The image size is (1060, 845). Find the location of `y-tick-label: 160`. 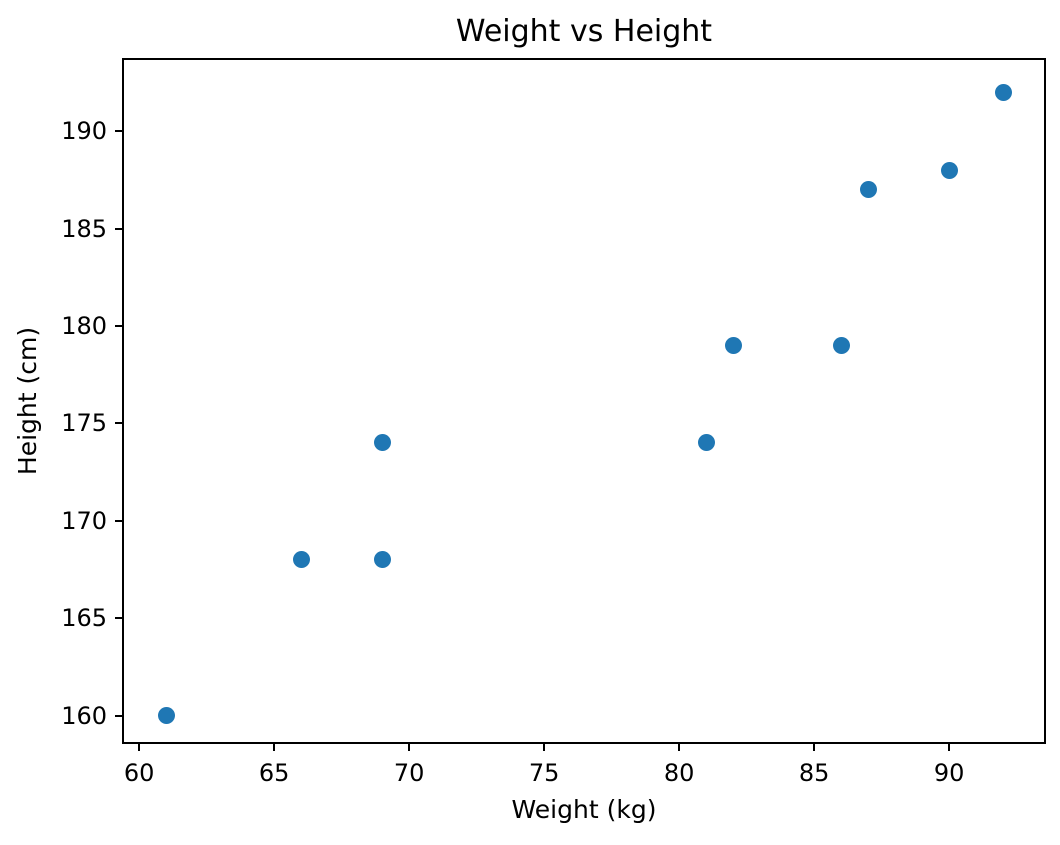

y-tick-label: 160 is located at coordinates (84, 715).